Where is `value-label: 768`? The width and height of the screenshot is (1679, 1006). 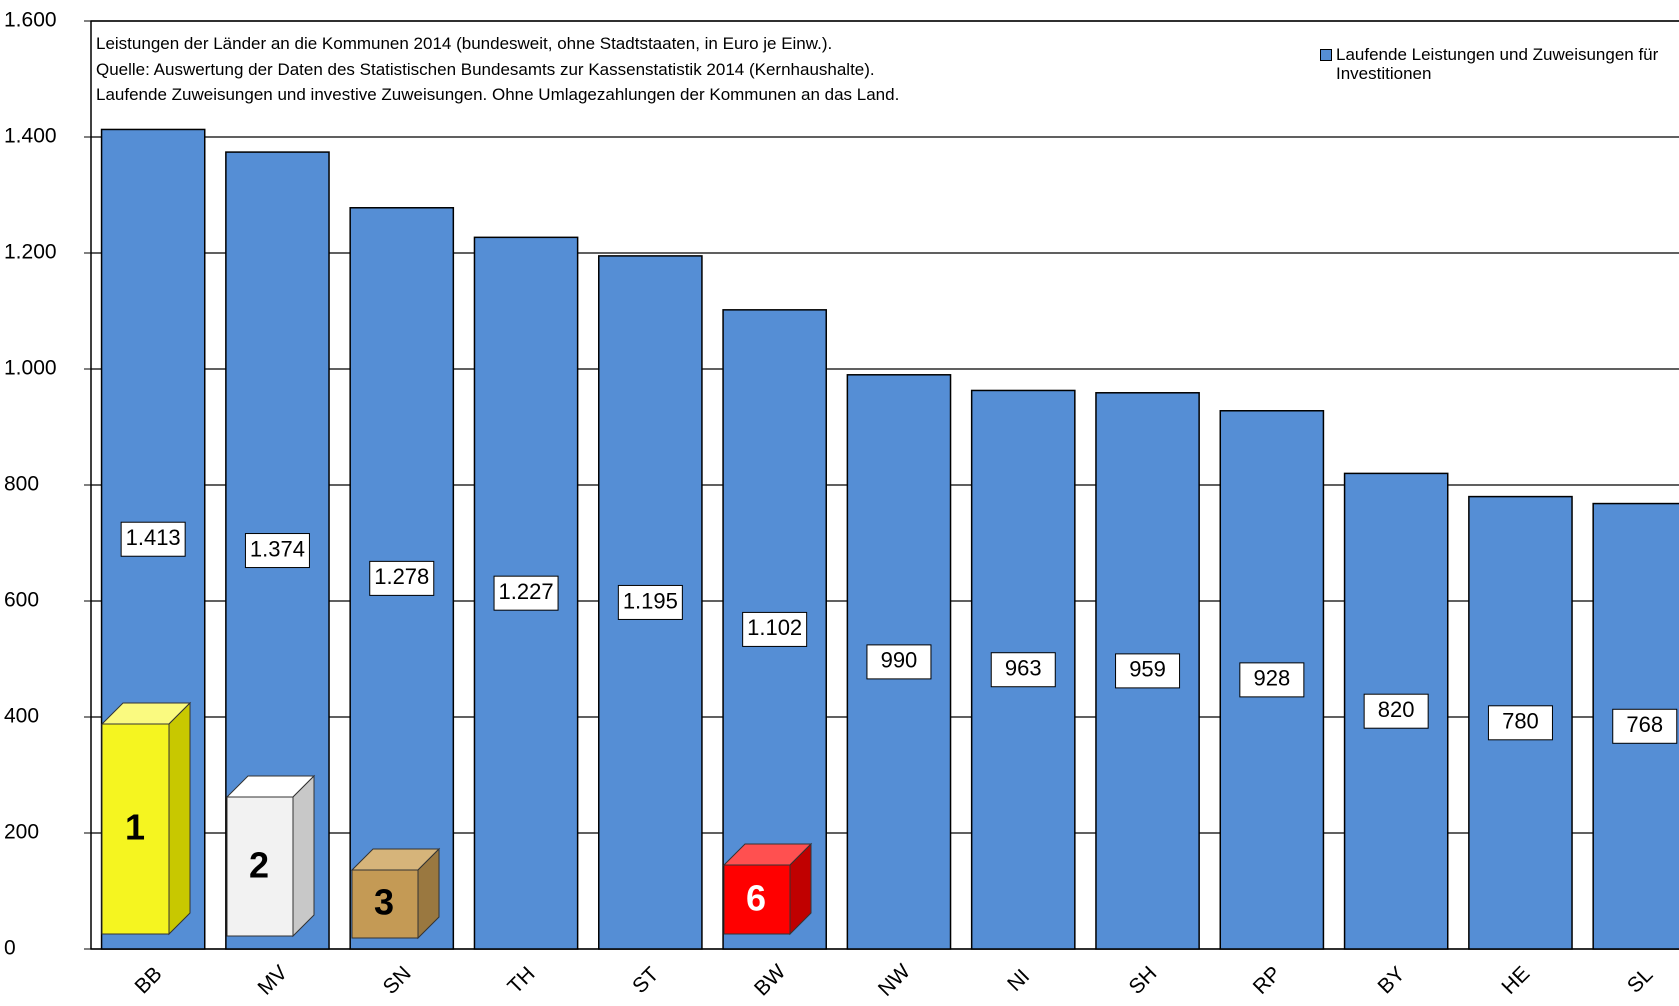 value-label: 768 is located at coordinates (1644, 724).